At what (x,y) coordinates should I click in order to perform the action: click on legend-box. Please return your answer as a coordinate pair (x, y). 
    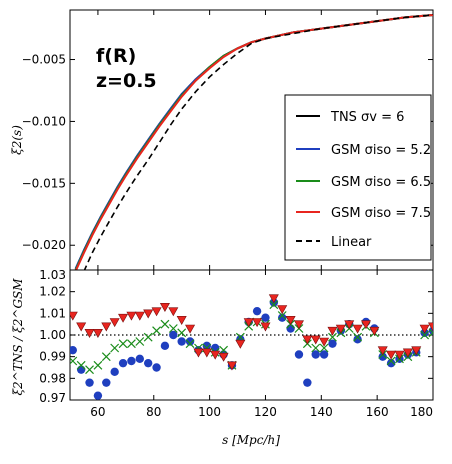
    Looking at the image, I should click on (358, 177).